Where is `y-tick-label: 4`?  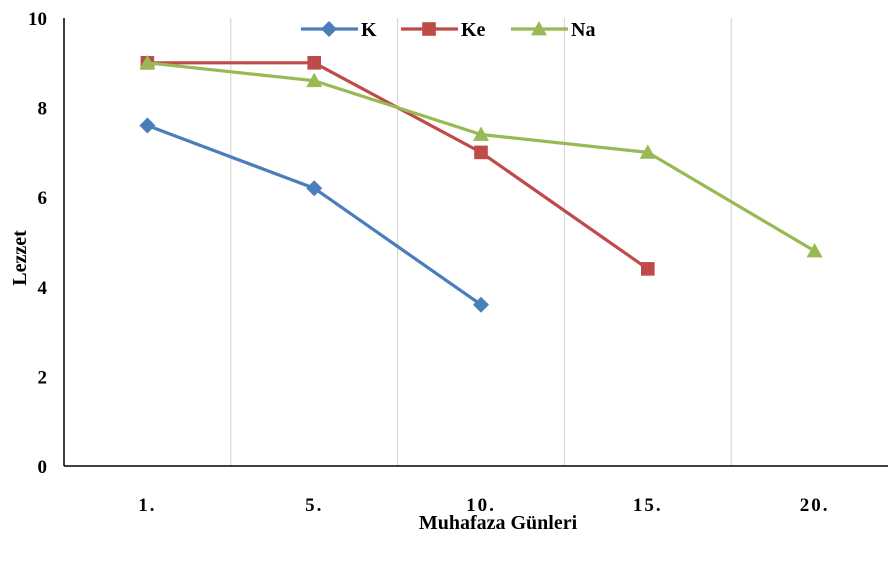 y-tick-label: 4 is located at coordinates (43, 288).